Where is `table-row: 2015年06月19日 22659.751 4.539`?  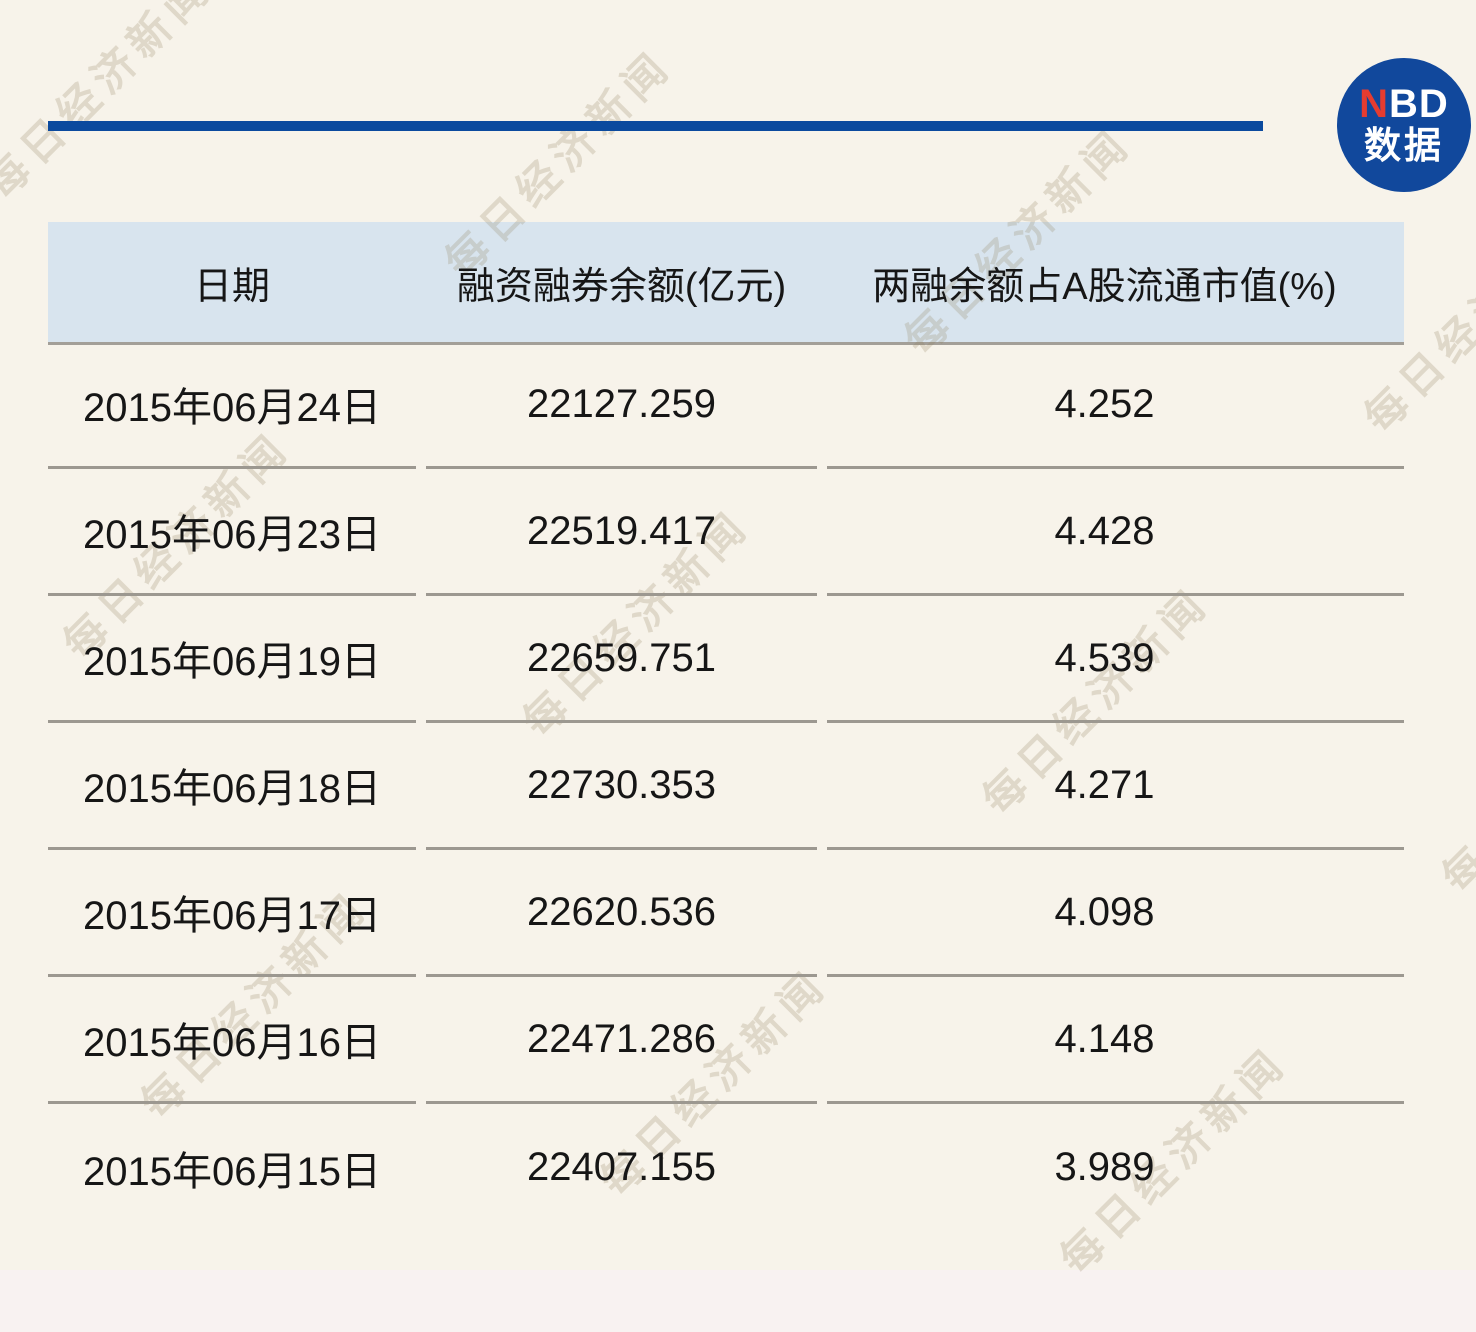 table-row: 2015年06月19日 22659.751 4.539 is located at coordinates (726, 659).